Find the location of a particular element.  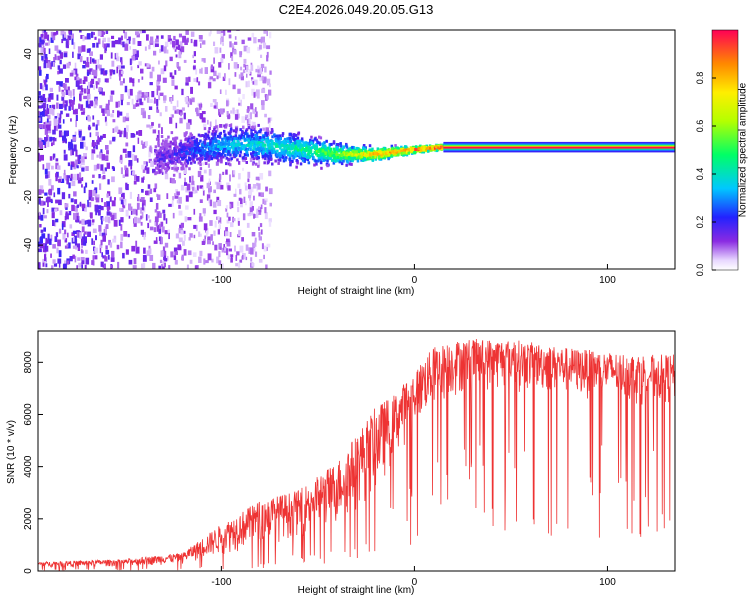

snr-y-tick-label: 2000 is located at coordinates (28, 518).